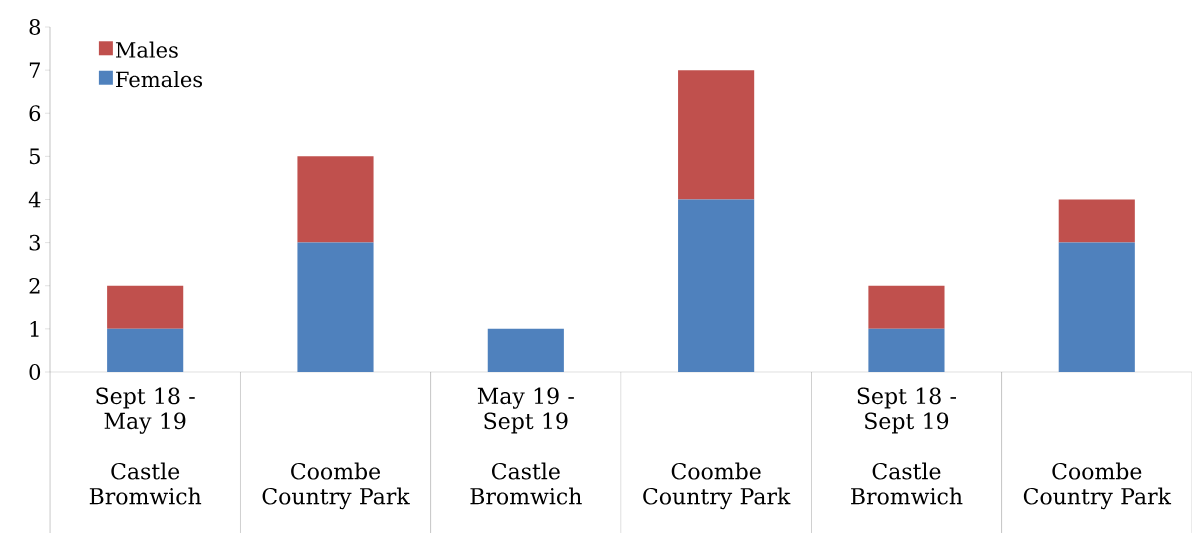 The image size is (1192, 533). What do you see at coordinates (146, 49) in the screenshot?
I see `legend-label: Males` at bounding box center [146, 49].